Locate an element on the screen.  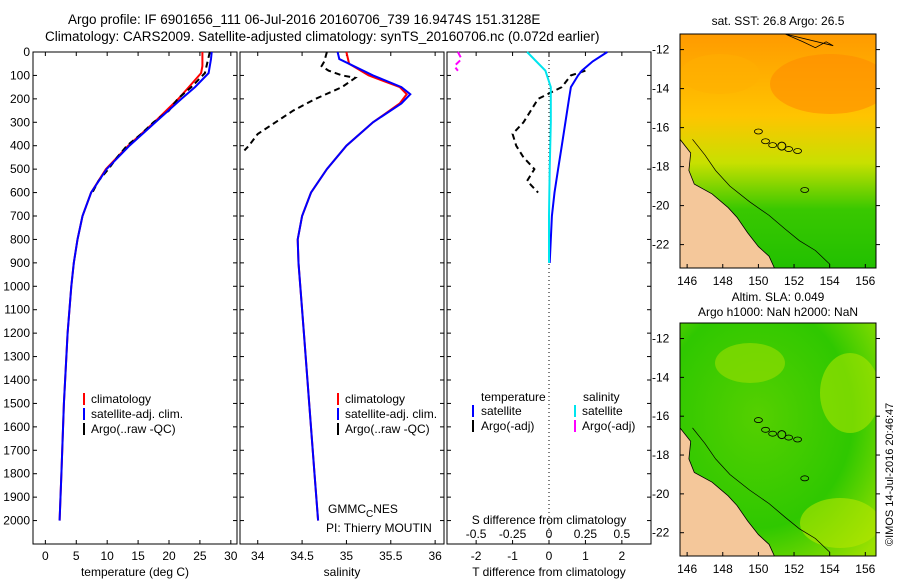
sla-map-lon-ticklabel: 152 is located at coordinates (794, 569).